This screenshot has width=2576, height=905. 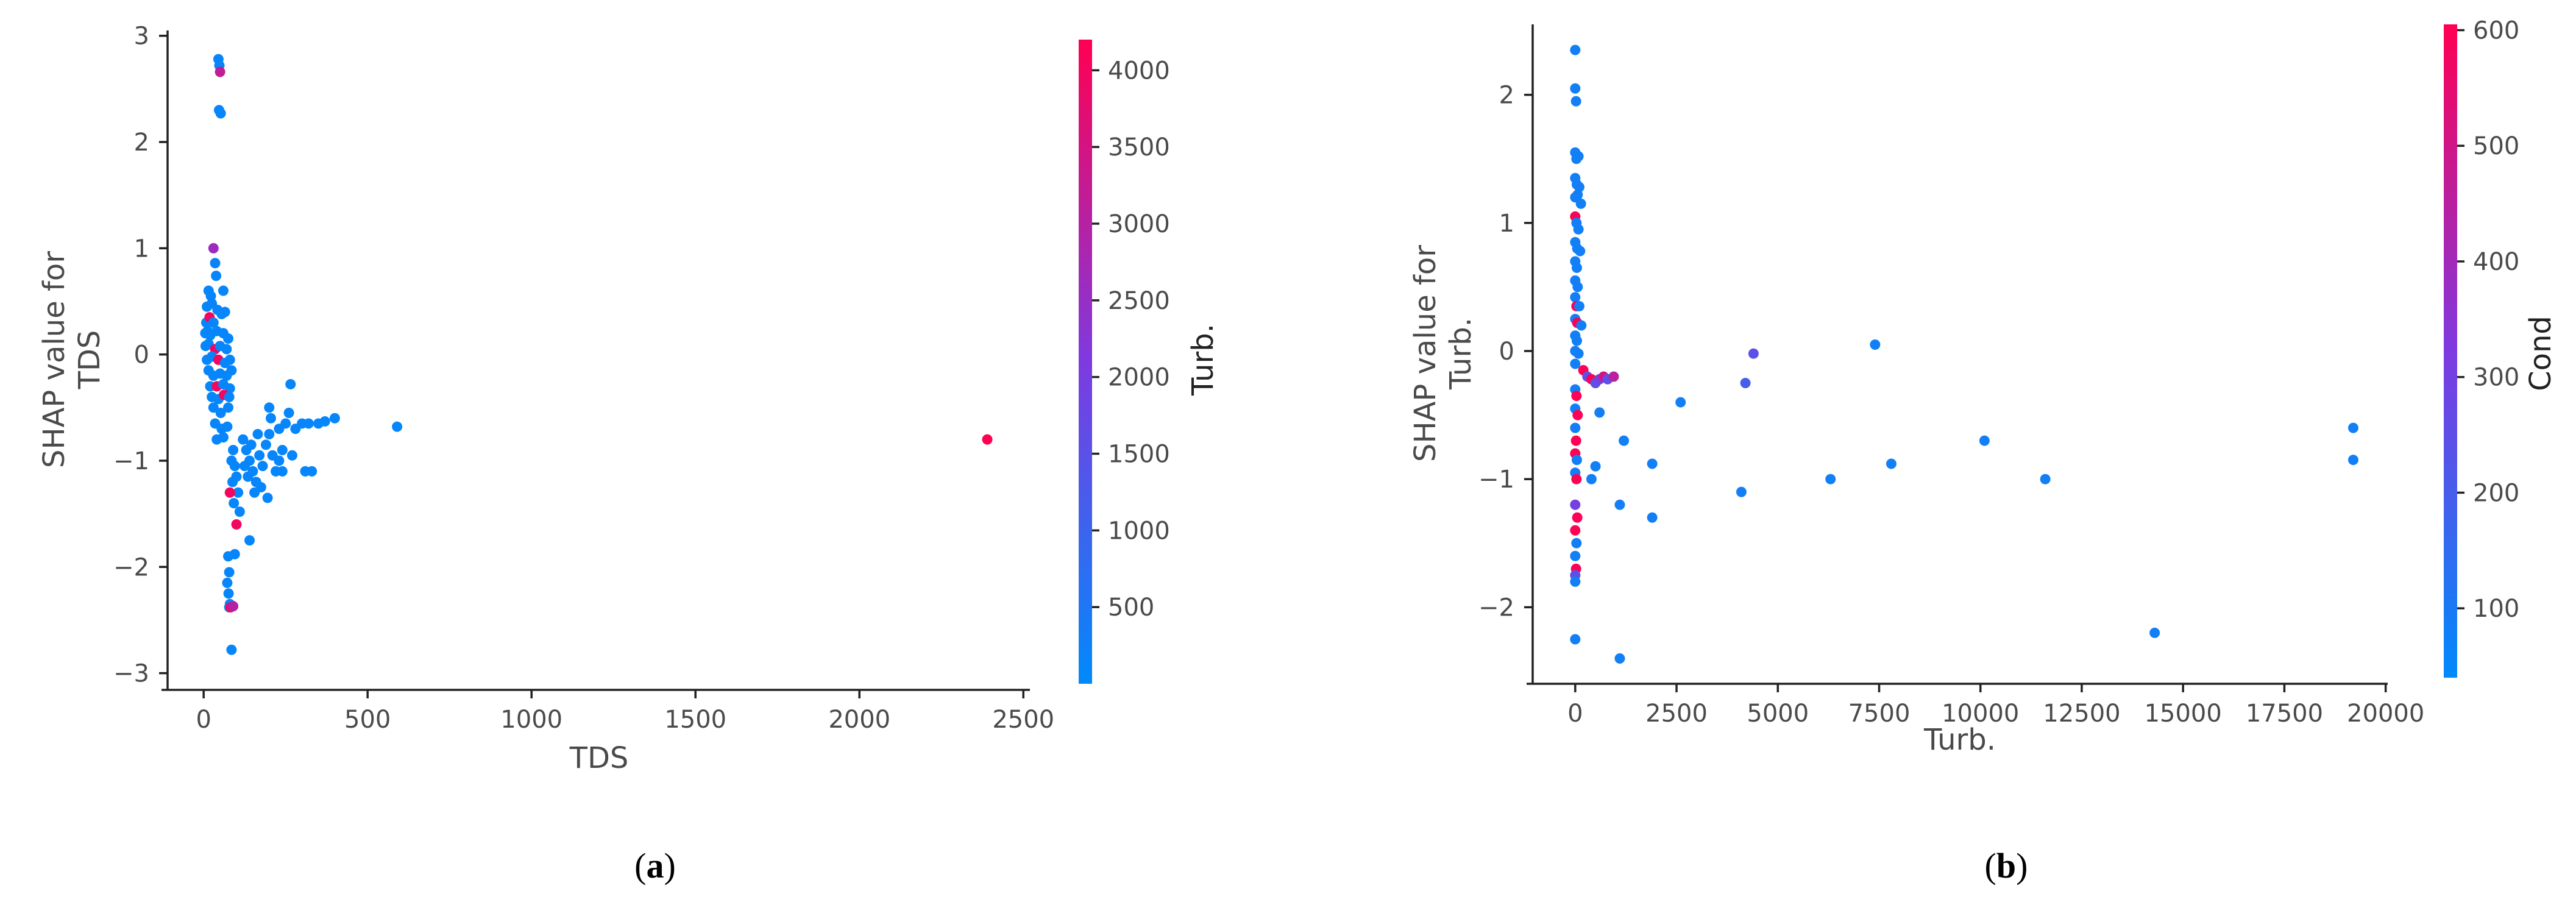 I want to click on colorbar-a: 500 1000 1500 2000 2500 3000 3500 4000, so click(x=1124, y=362).